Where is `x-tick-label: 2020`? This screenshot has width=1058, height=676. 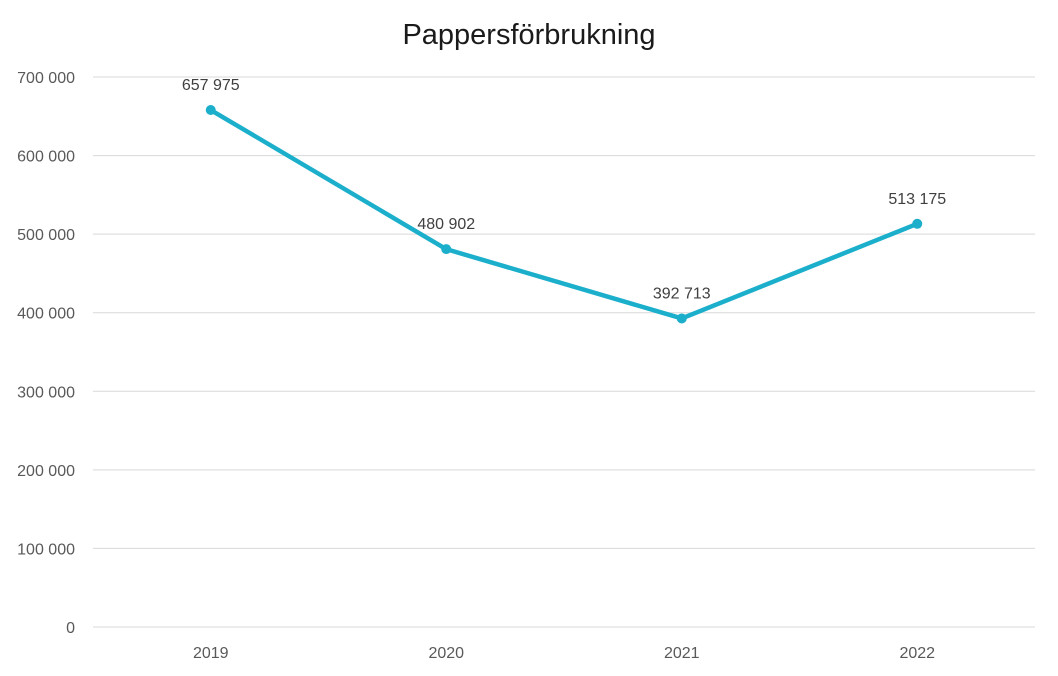
x-tick-label: 2020 is located at coordinates (446, 653).